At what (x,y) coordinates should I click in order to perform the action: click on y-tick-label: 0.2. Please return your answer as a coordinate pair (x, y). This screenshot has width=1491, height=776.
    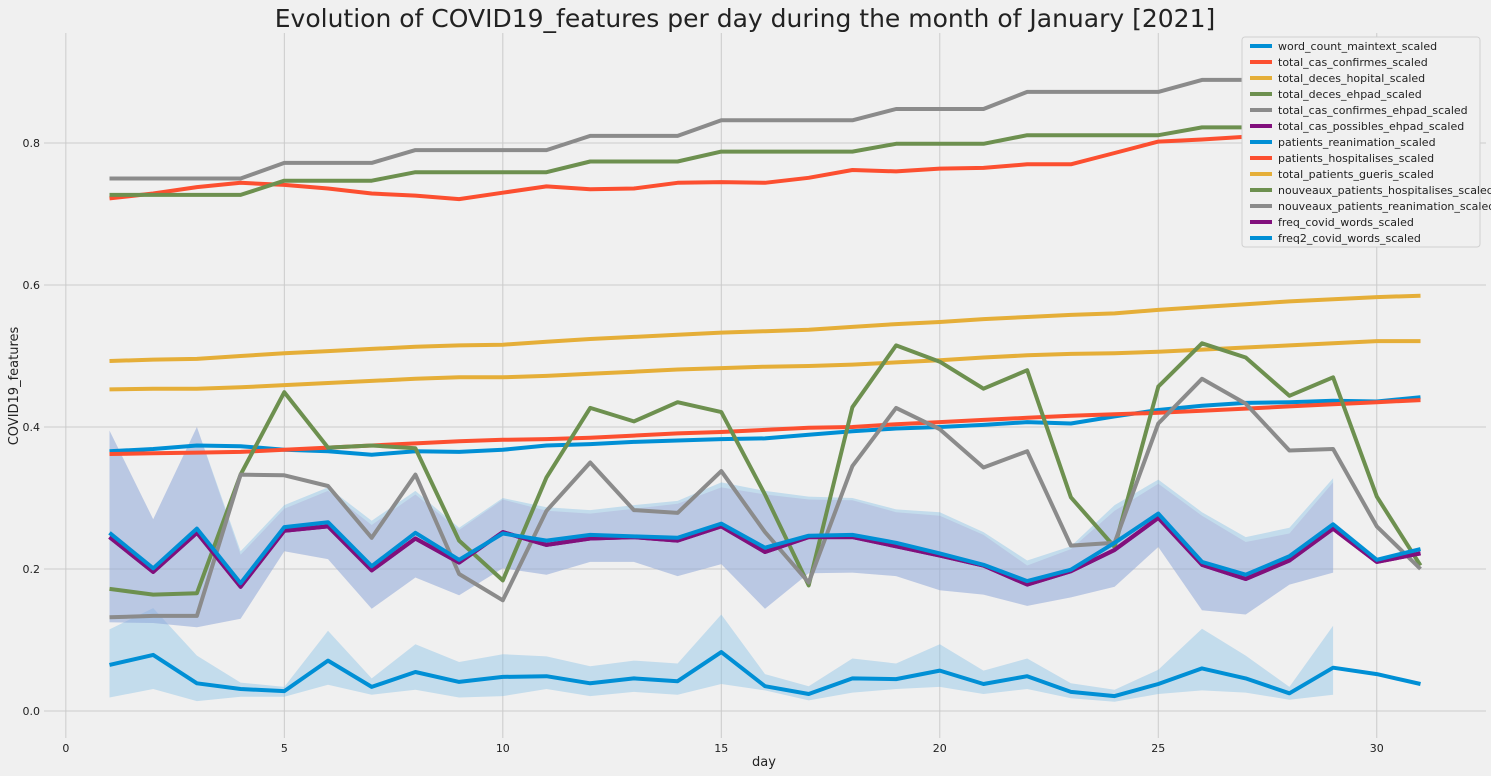
    Looking at the image, I should click on (32, 569).